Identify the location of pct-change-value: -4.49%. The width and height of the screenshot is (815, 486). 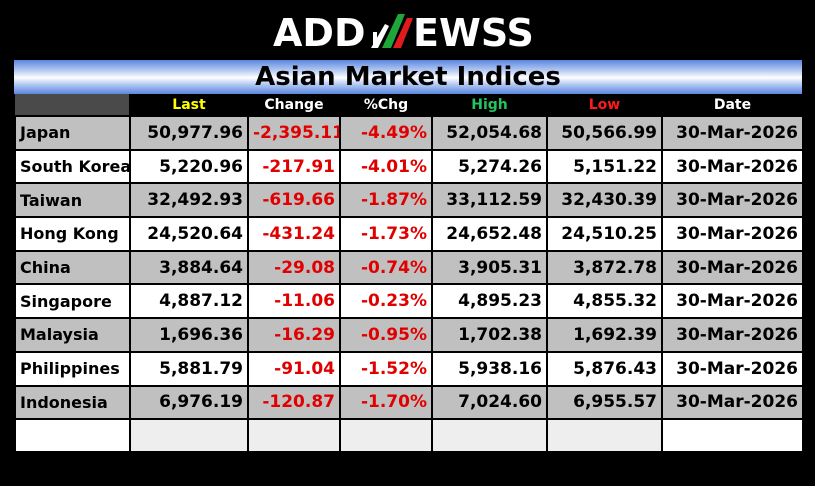
(386, 133).